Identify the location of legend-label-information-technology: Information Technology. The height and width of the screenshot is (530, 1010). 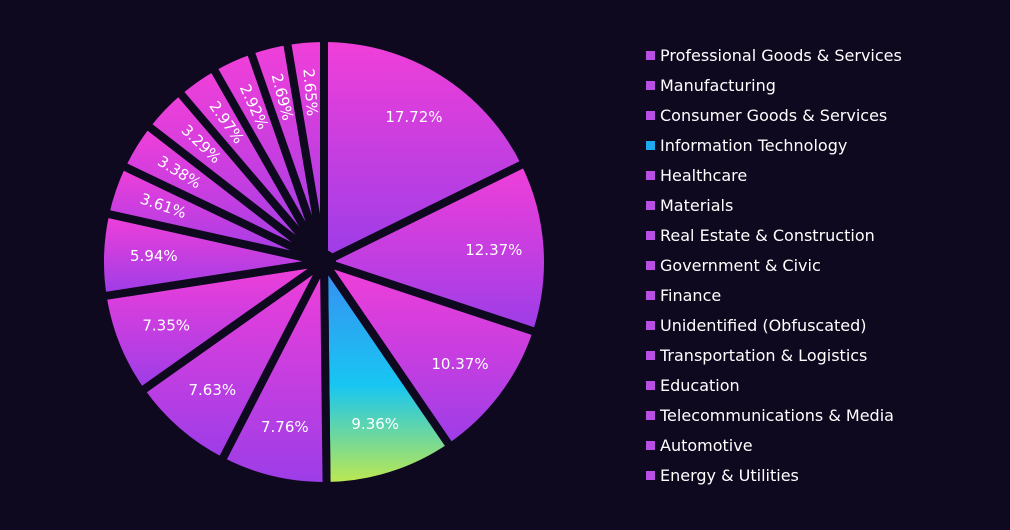
(754, 145).